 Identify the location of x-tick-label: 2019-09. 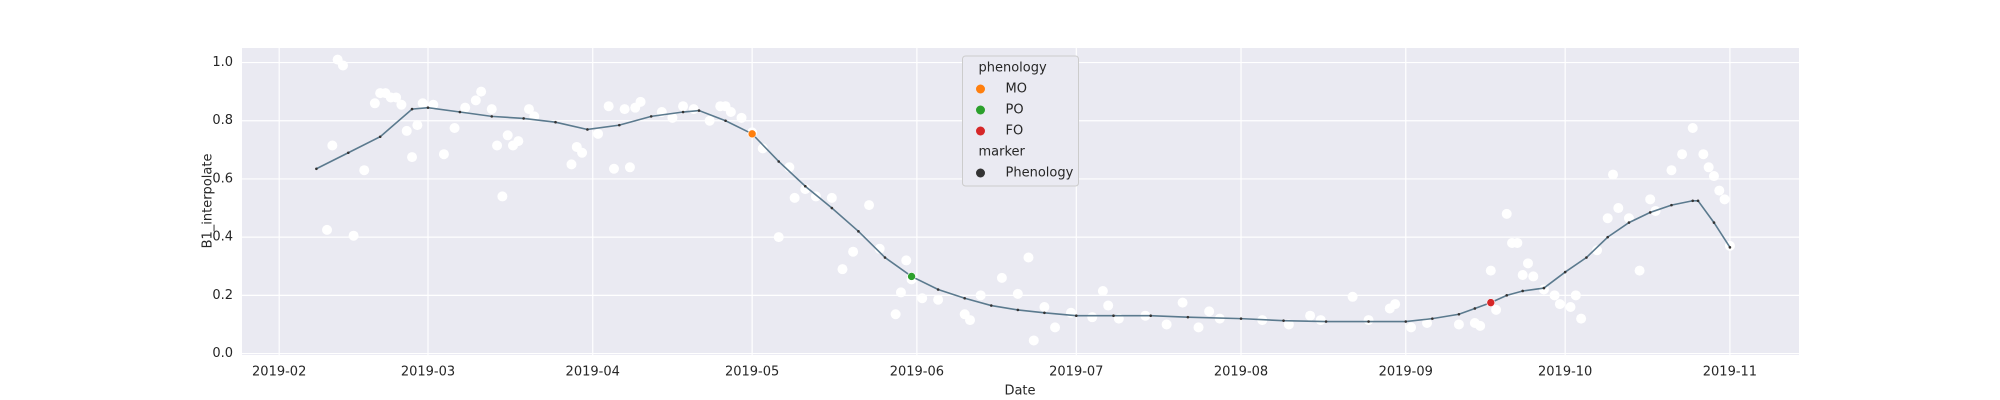
(1406, 372).